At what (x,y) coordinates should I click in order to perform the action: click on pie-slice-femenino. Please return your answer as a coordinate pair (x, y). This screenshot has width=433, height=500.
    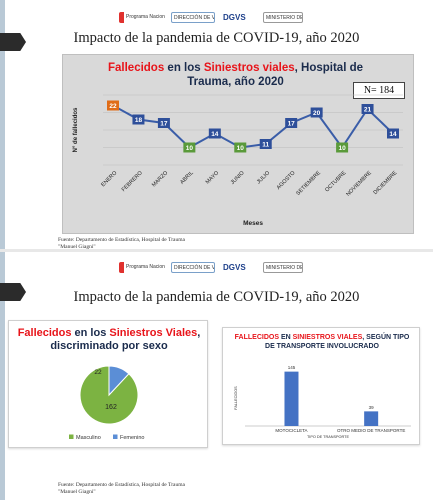
    Looking at the image, I should click on (119, 381).